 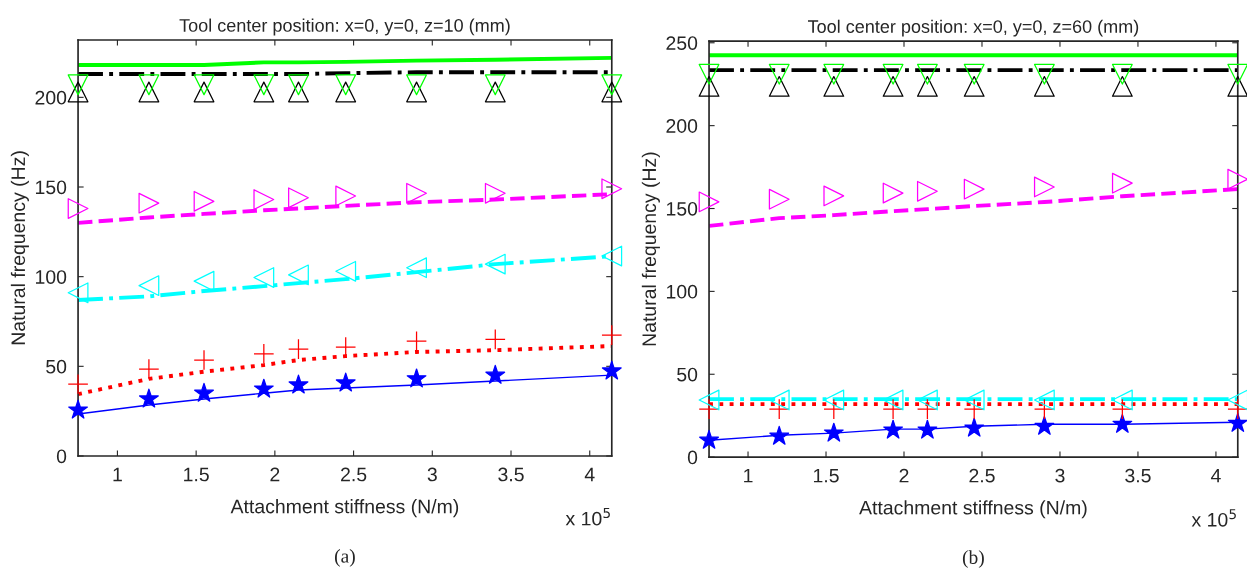 I want to click on y-tick-label: 250, so click(x=682, y=43).